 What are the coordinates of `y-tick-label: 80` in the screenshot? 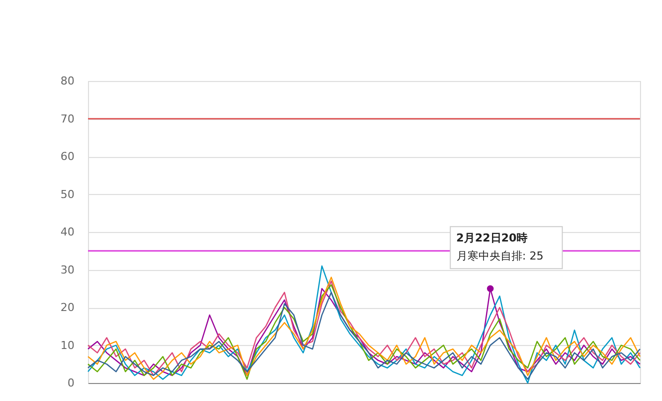 It's located at (67, 81).